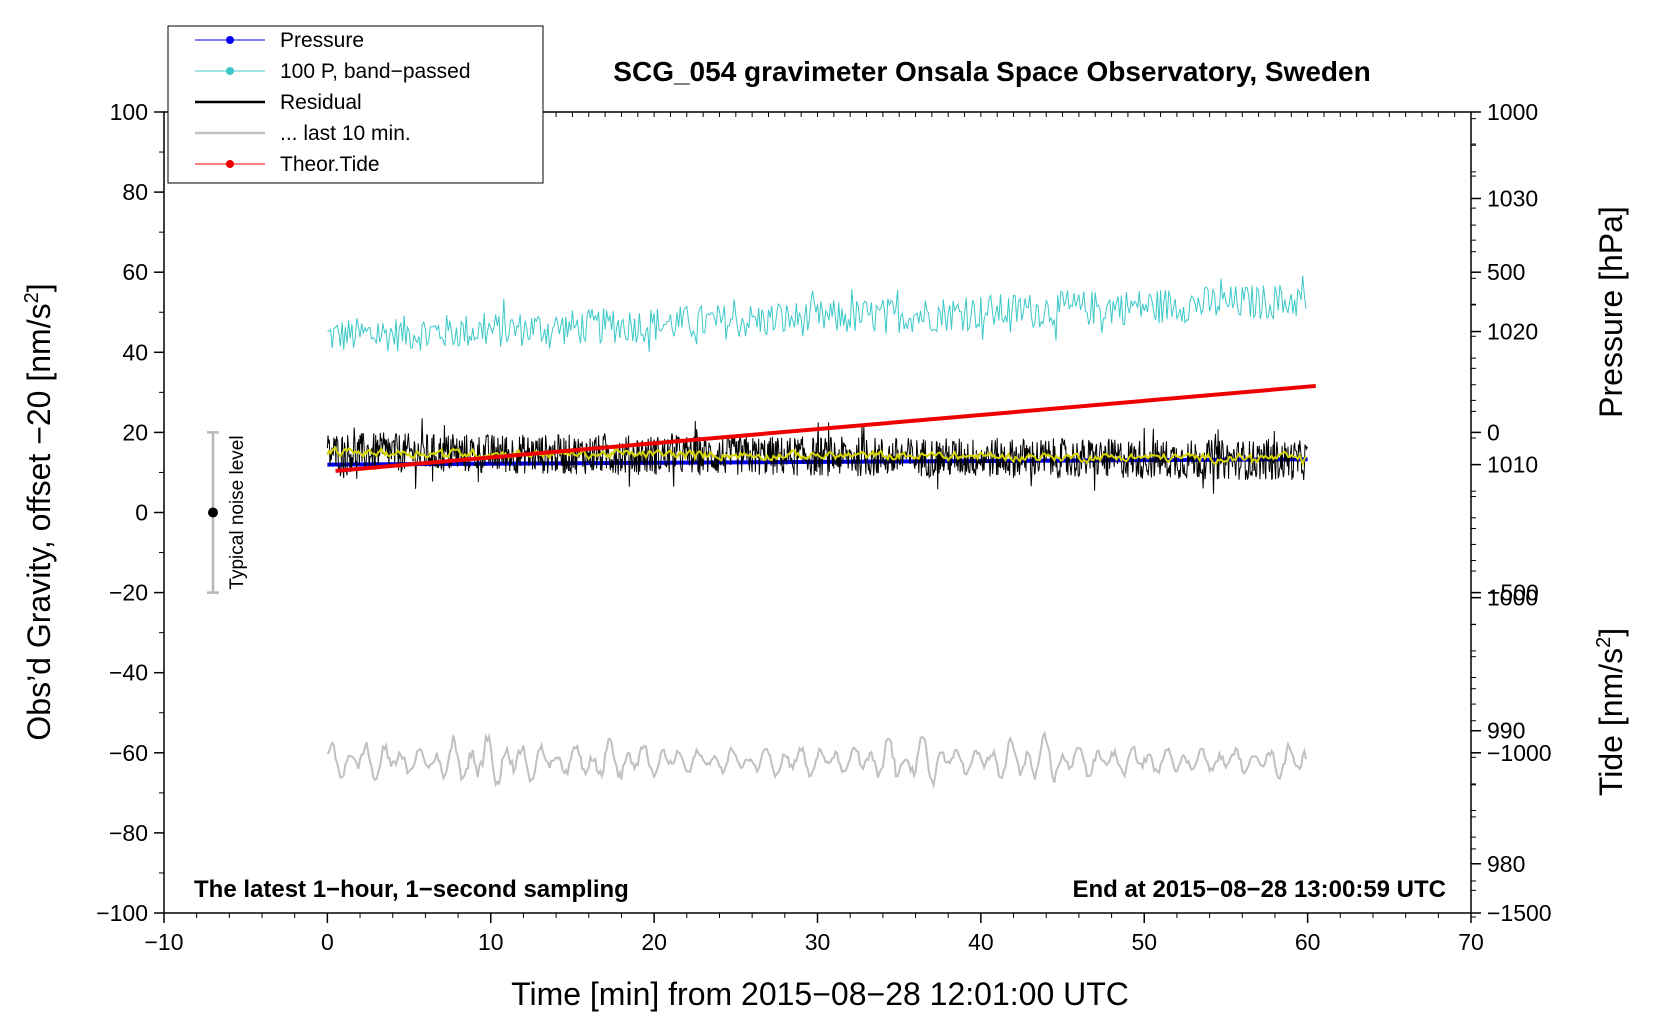 Image resolution: width=1660 pixels, height=1020 pixels. What do you see at coordinates (128, 673) in the screenshot?
I see `y-left-tick-label: −40` at bounding box center [128, 673].